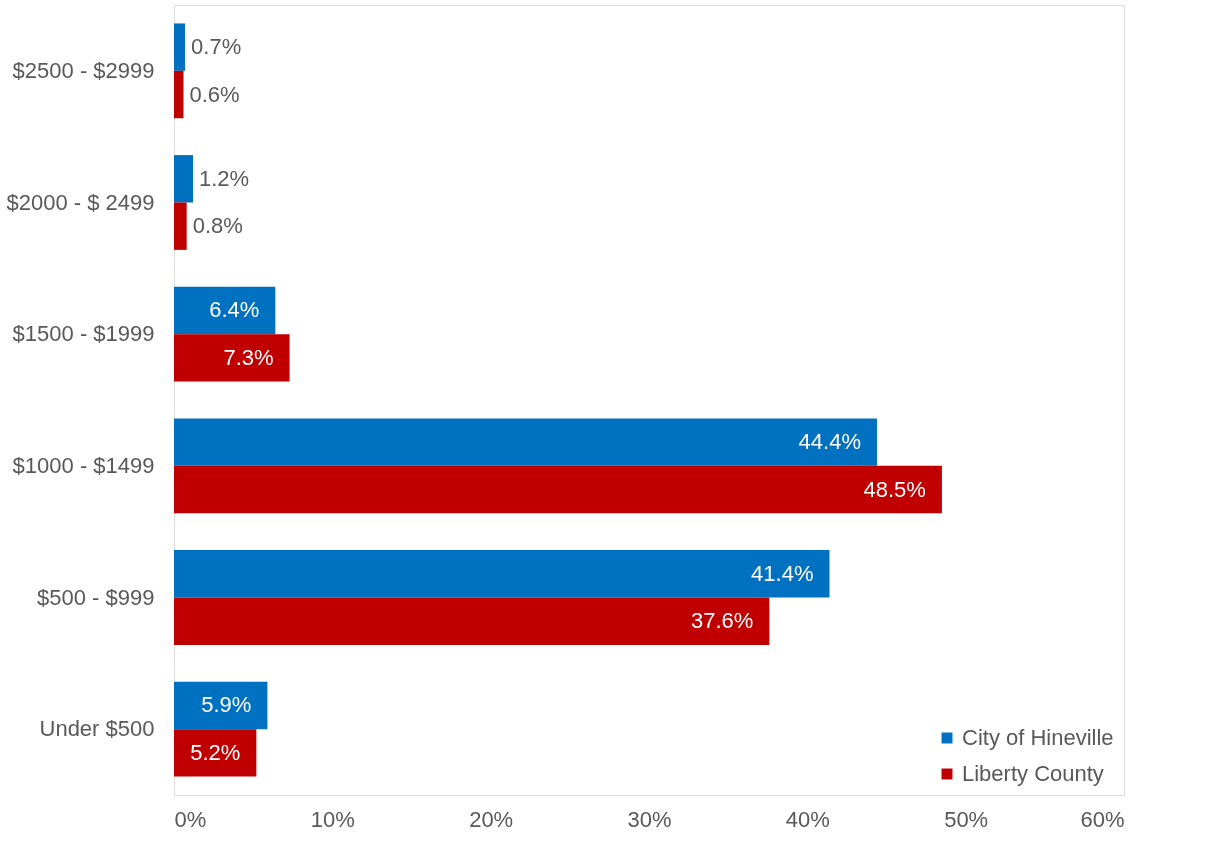  I want to click on data-label: 0.8%, so click(217, 226).